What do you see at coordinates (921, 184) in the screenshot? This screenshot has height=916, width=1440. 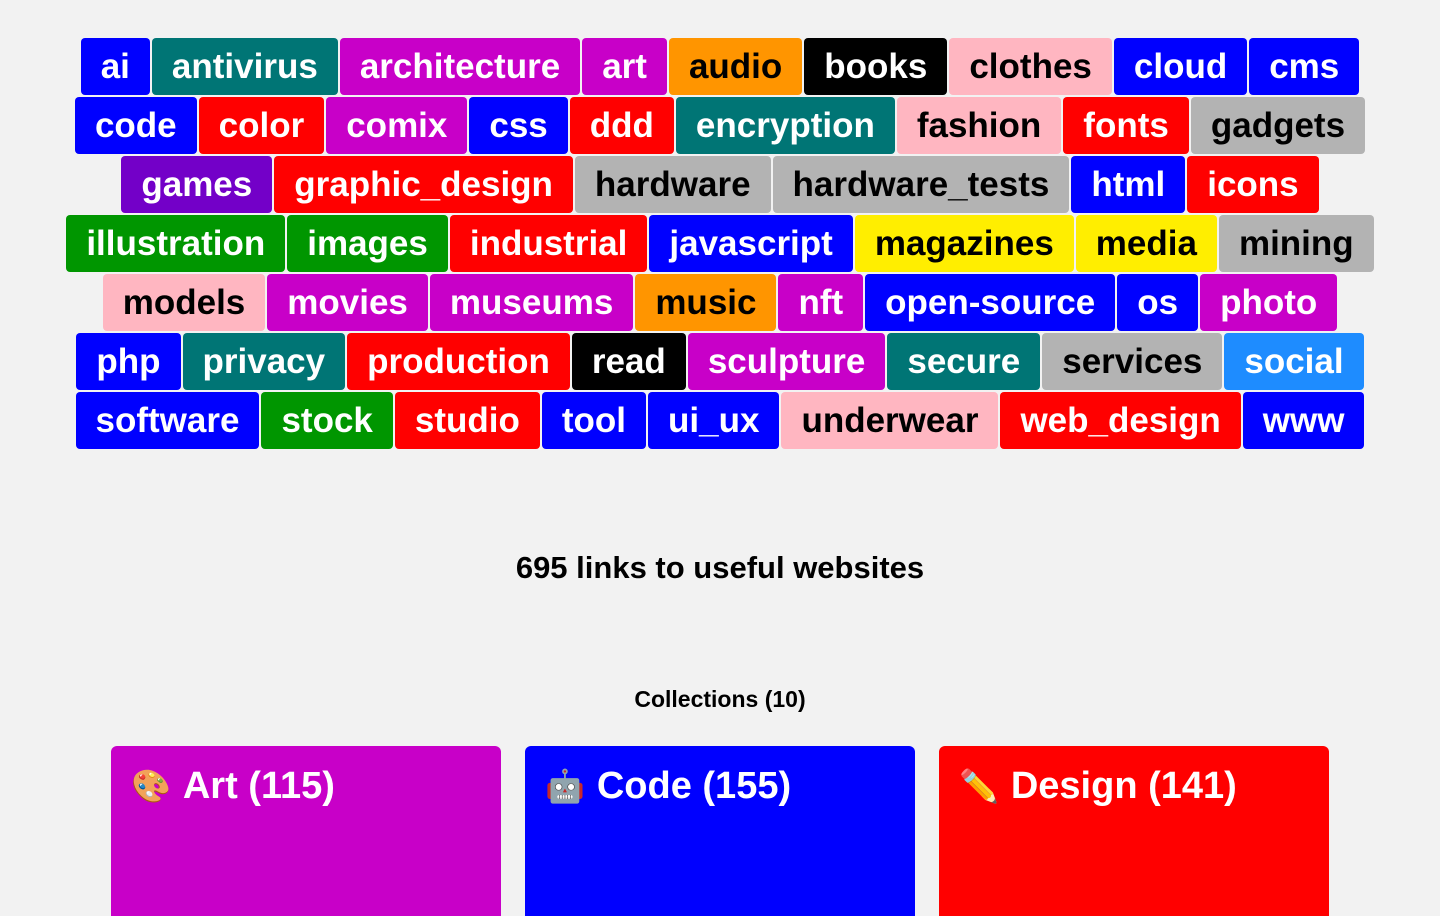 I see `tag-hardware-tests: hardware_tests` at bounding box center [921, 184].